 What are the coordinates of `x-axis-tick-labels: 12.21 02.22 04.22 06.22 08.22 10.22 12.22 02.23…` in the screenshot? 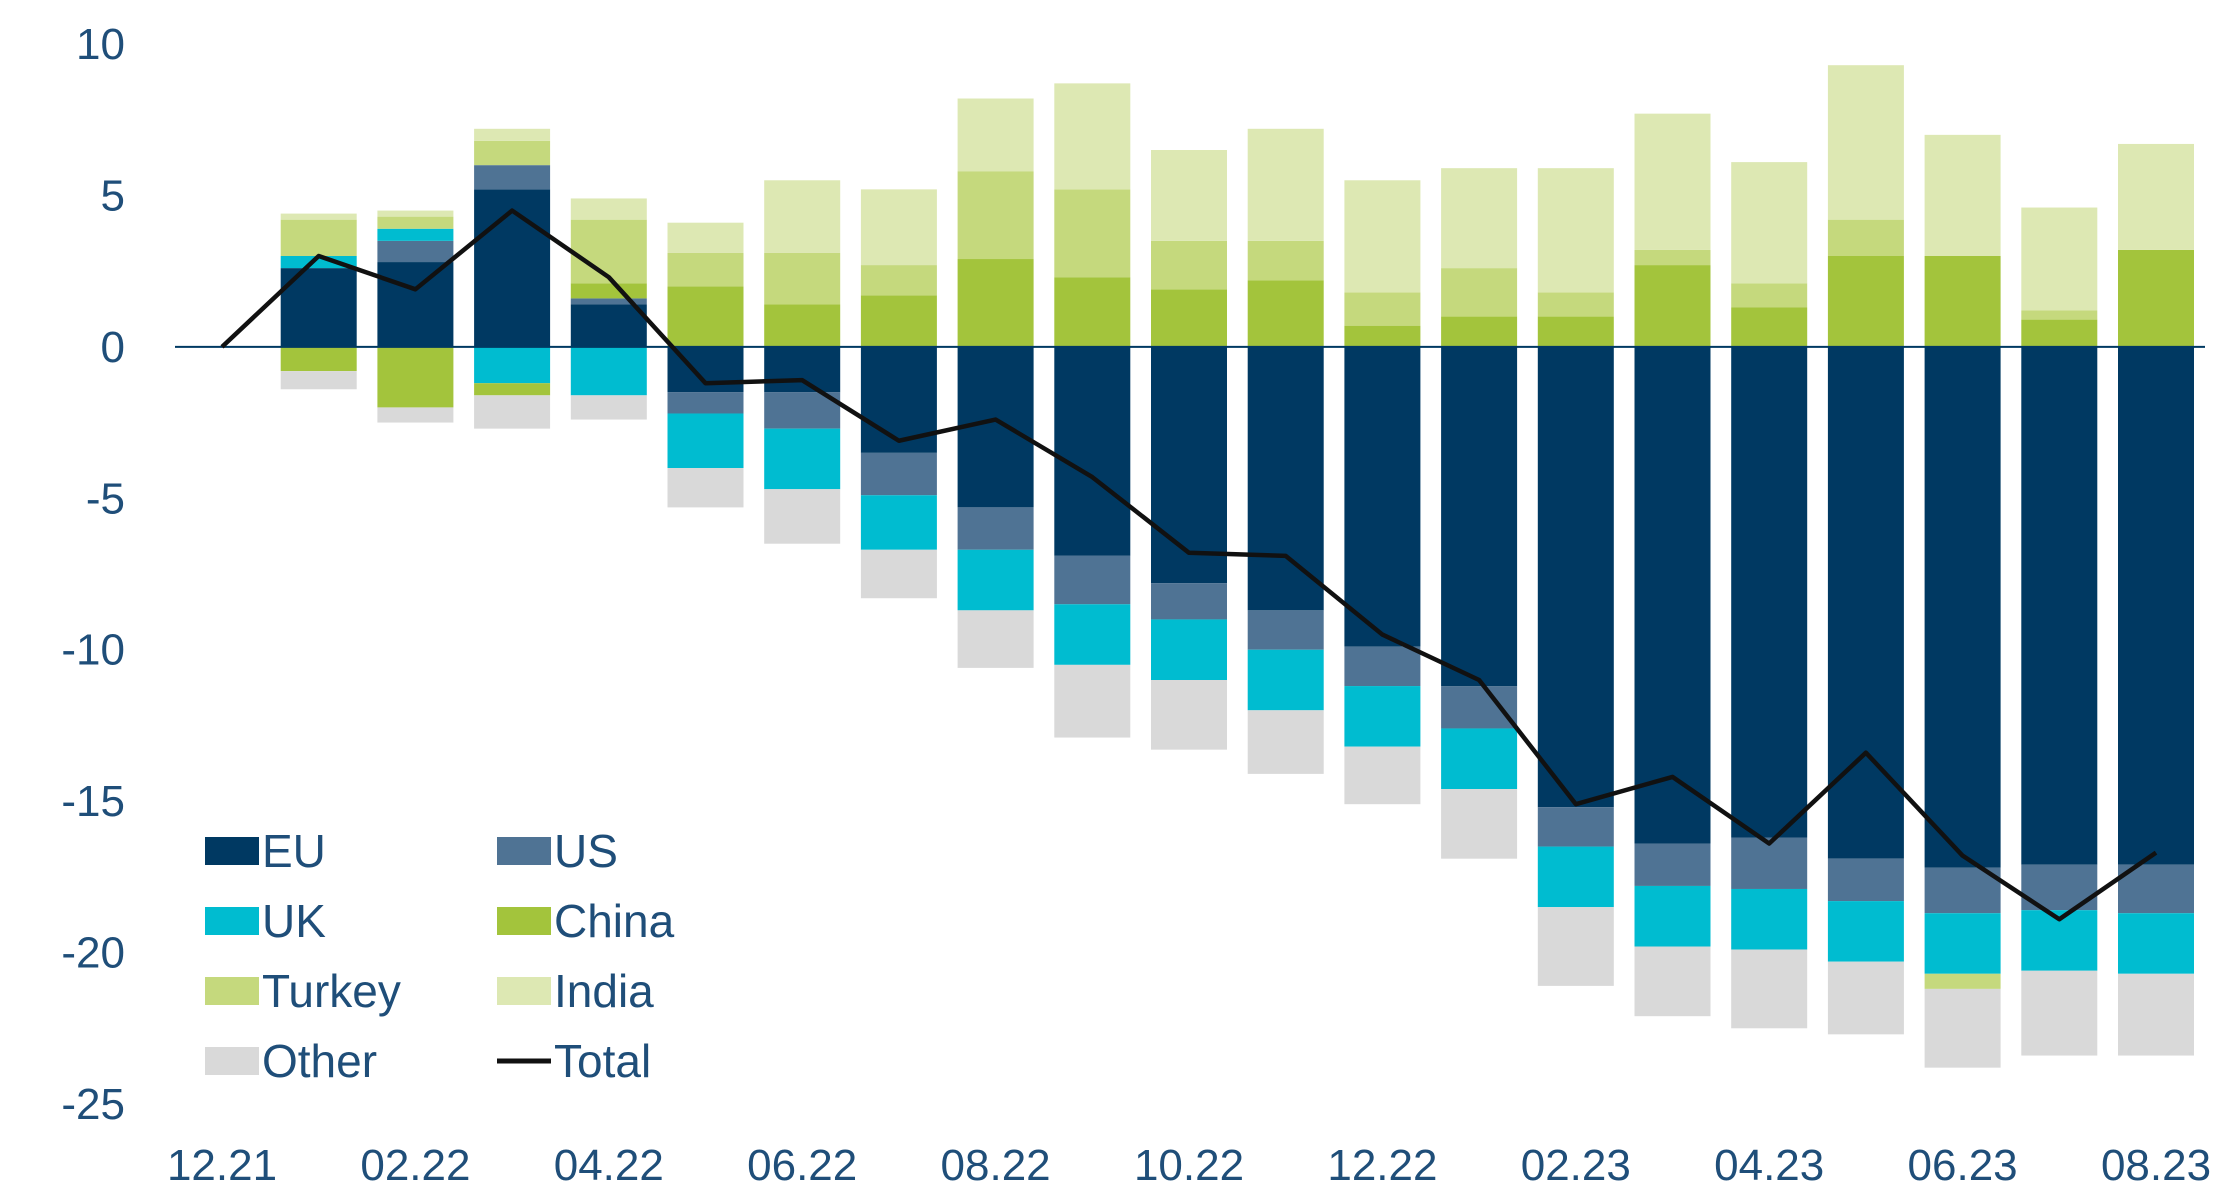 It's located at (1189, 1165).